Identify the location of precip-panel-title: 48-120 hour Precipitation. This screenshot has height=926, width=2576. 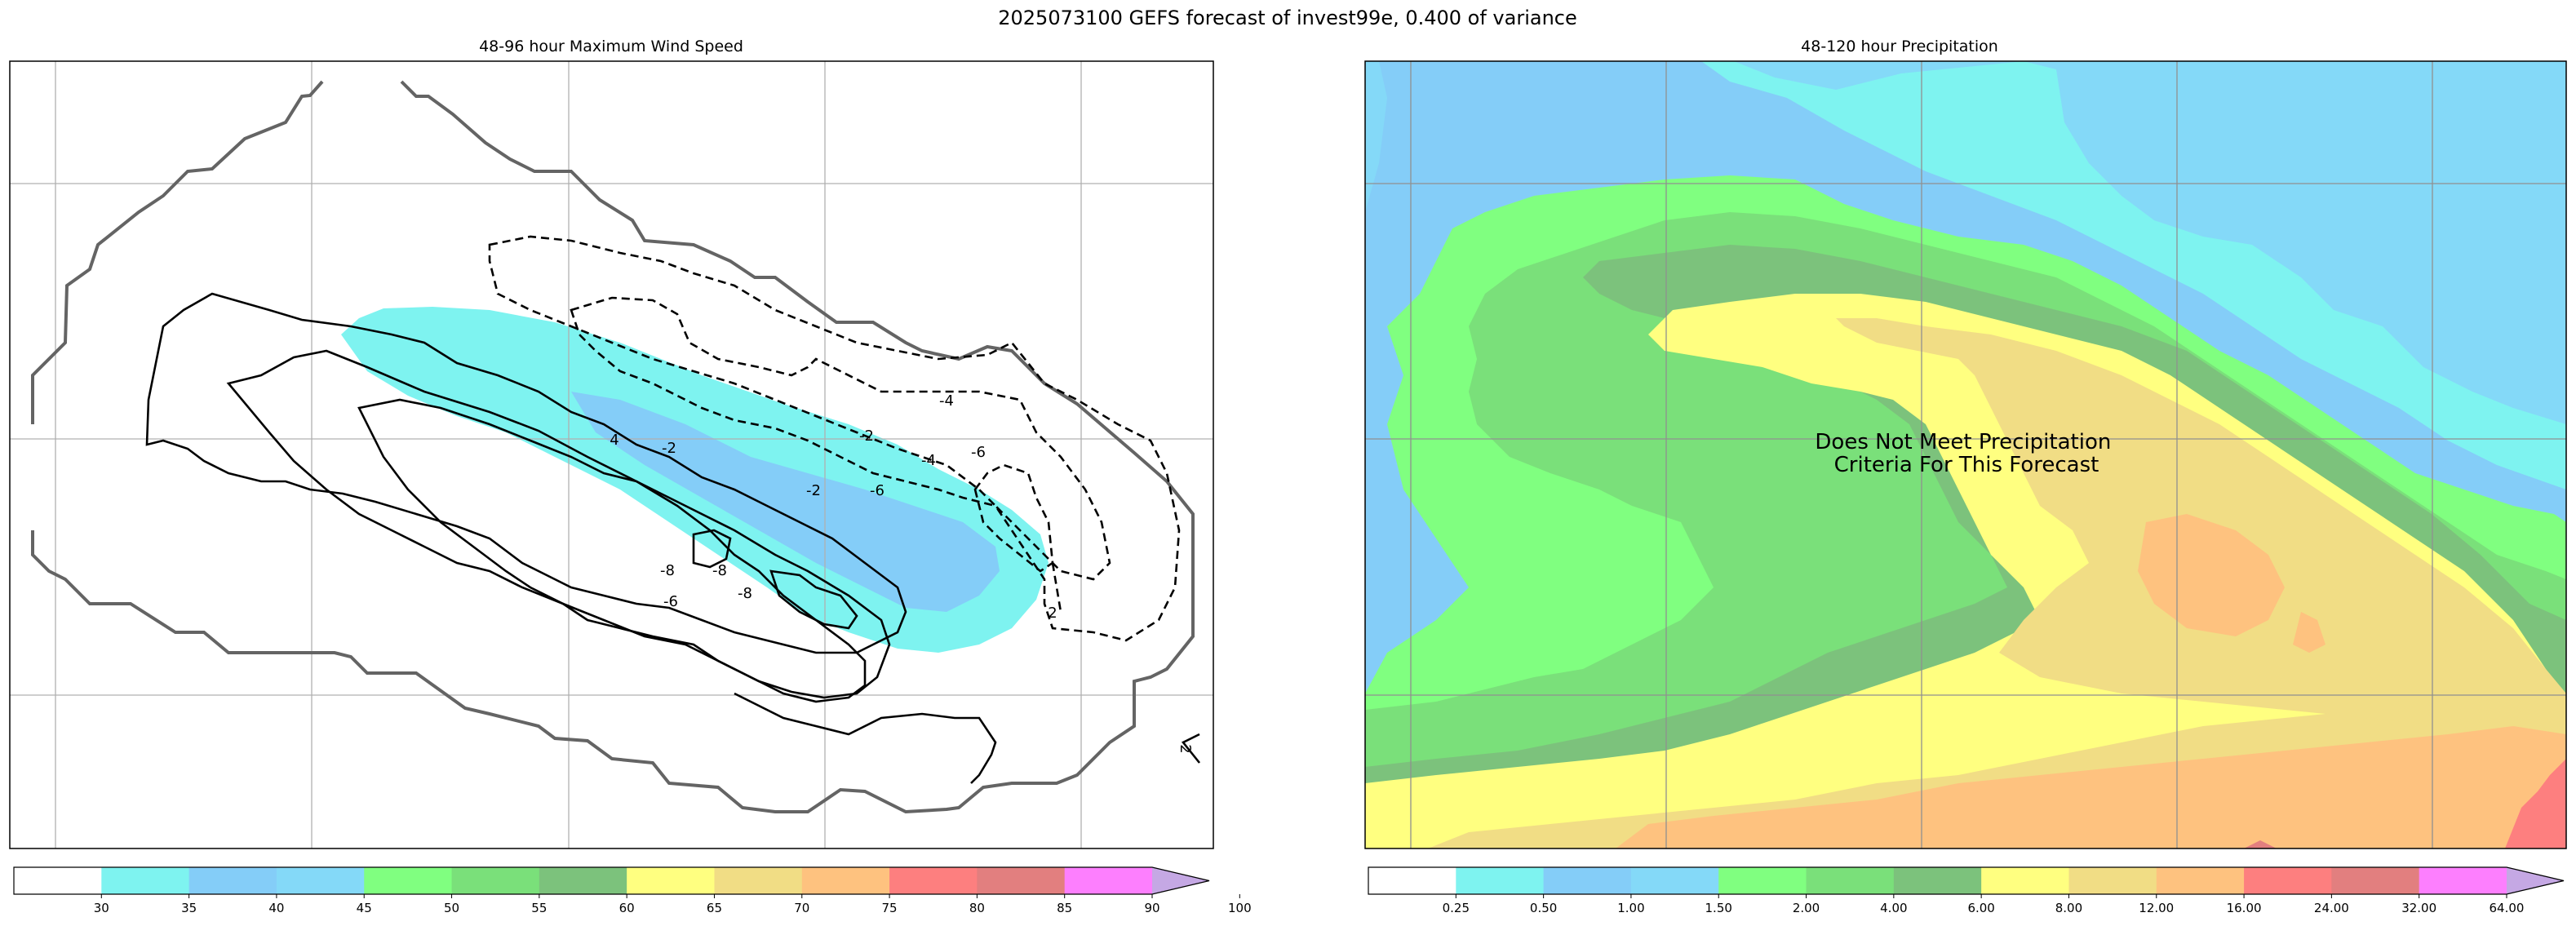
(1899, 46).